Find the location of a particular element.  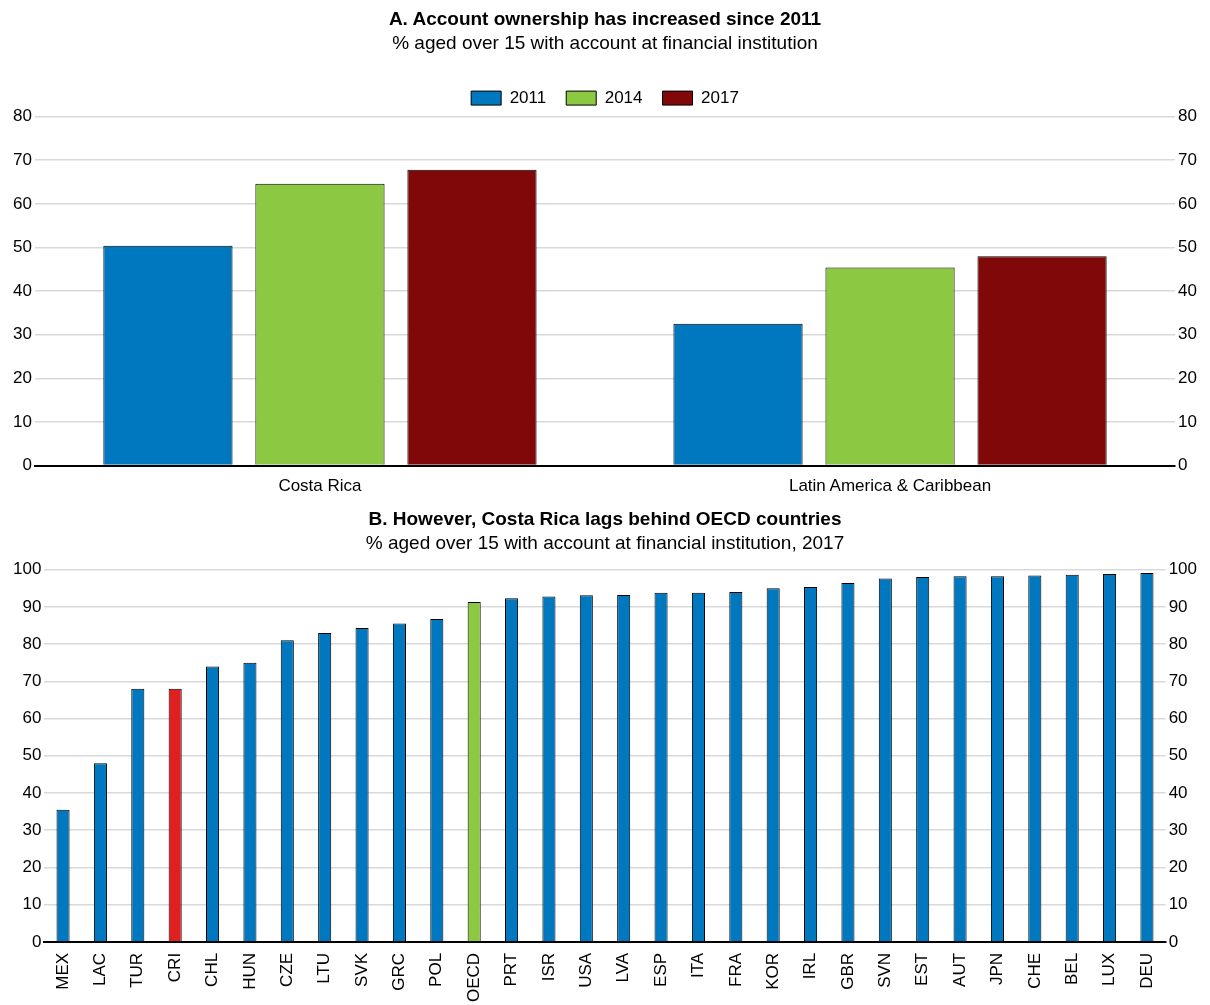

x-tick-label: Latin America & Caribbean is located at coordinates (890, 486).